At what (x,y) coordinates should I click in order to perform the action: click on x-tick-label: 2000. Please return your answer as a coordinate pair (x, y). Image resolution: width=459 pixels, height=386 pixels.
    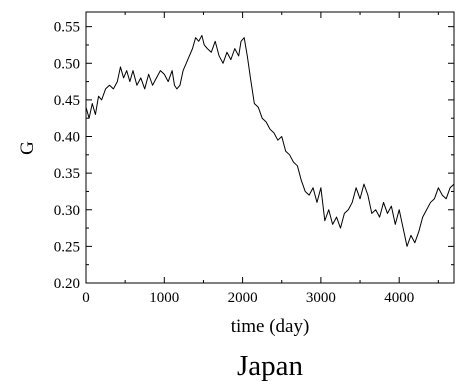
    Looking at the image, I should click on (243, 298).